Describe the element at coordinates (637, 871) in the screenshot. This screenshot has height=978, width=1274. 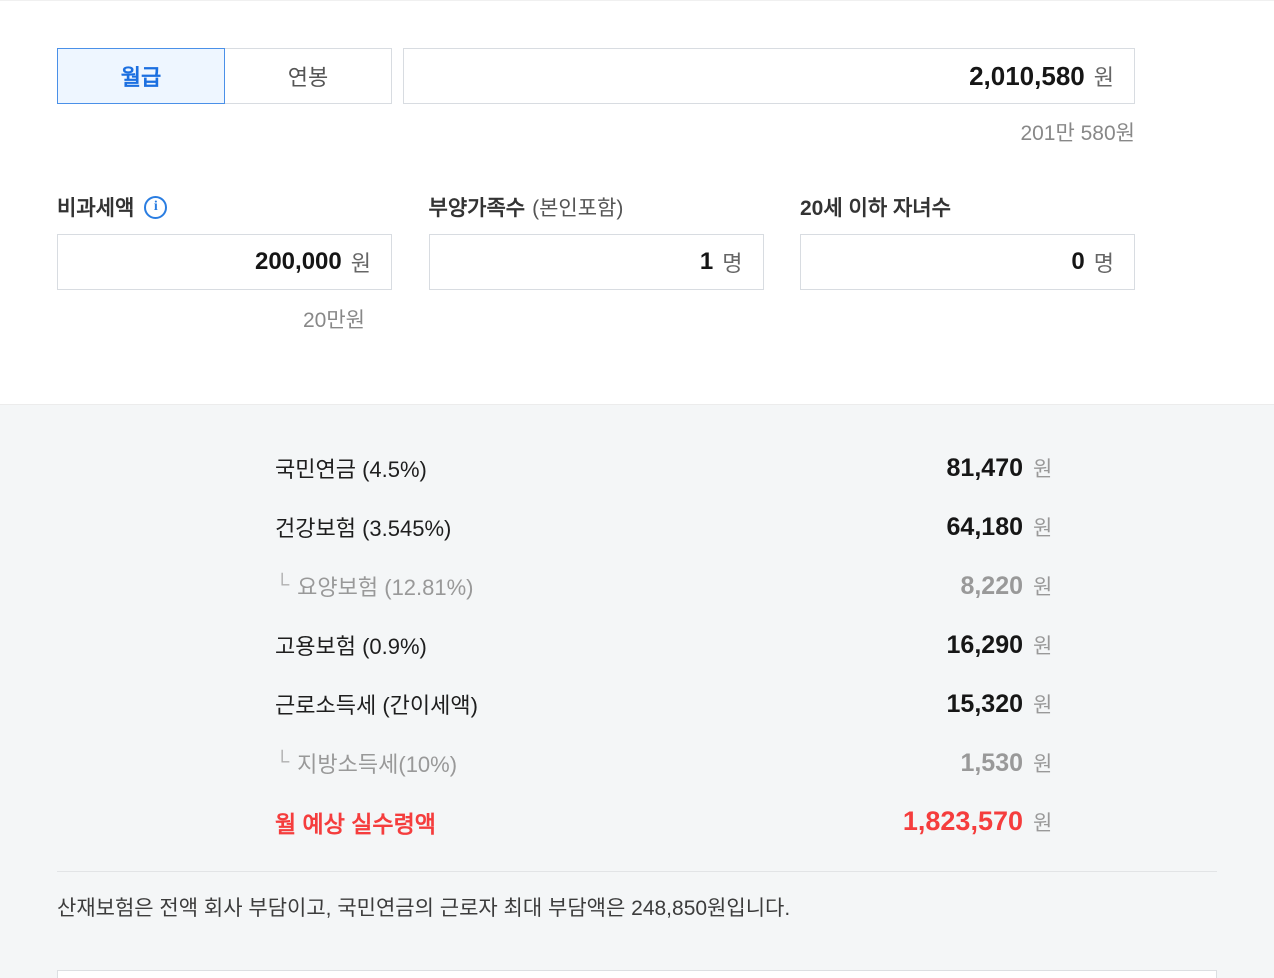
I see `footnote-divider` at that location.